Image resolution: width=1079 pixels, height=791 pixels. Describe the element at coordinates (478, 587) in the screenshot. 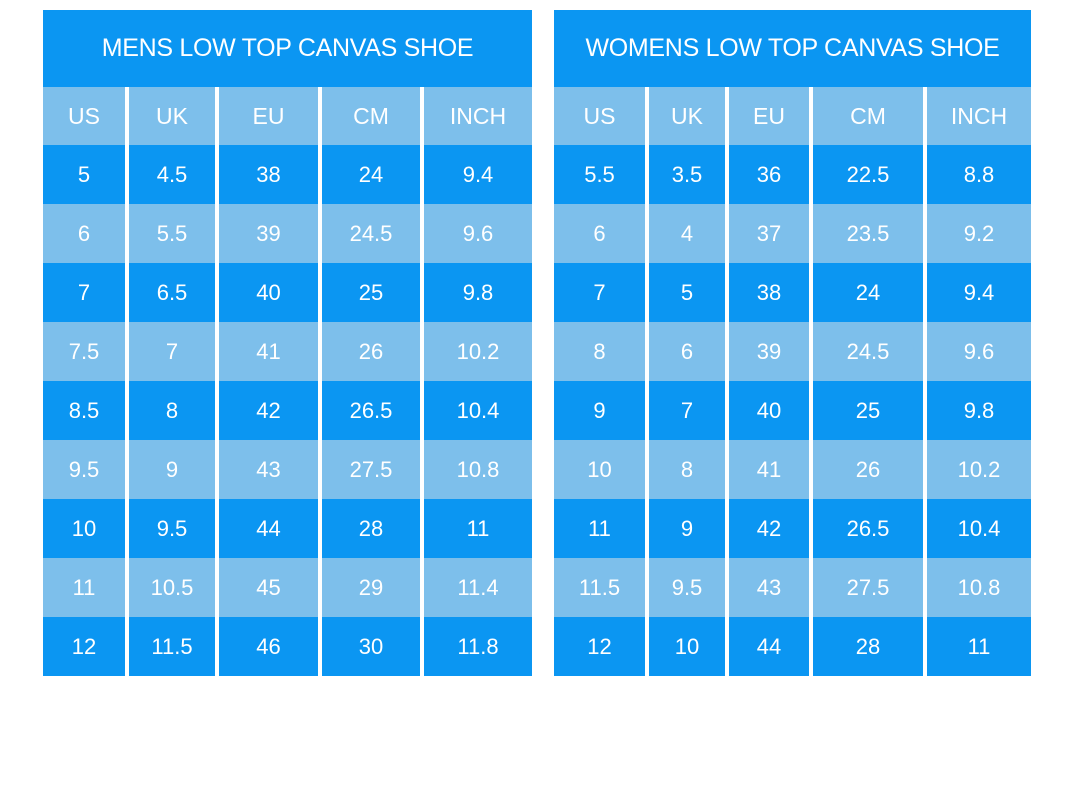

I see `size-cell: 11.4` at that location.